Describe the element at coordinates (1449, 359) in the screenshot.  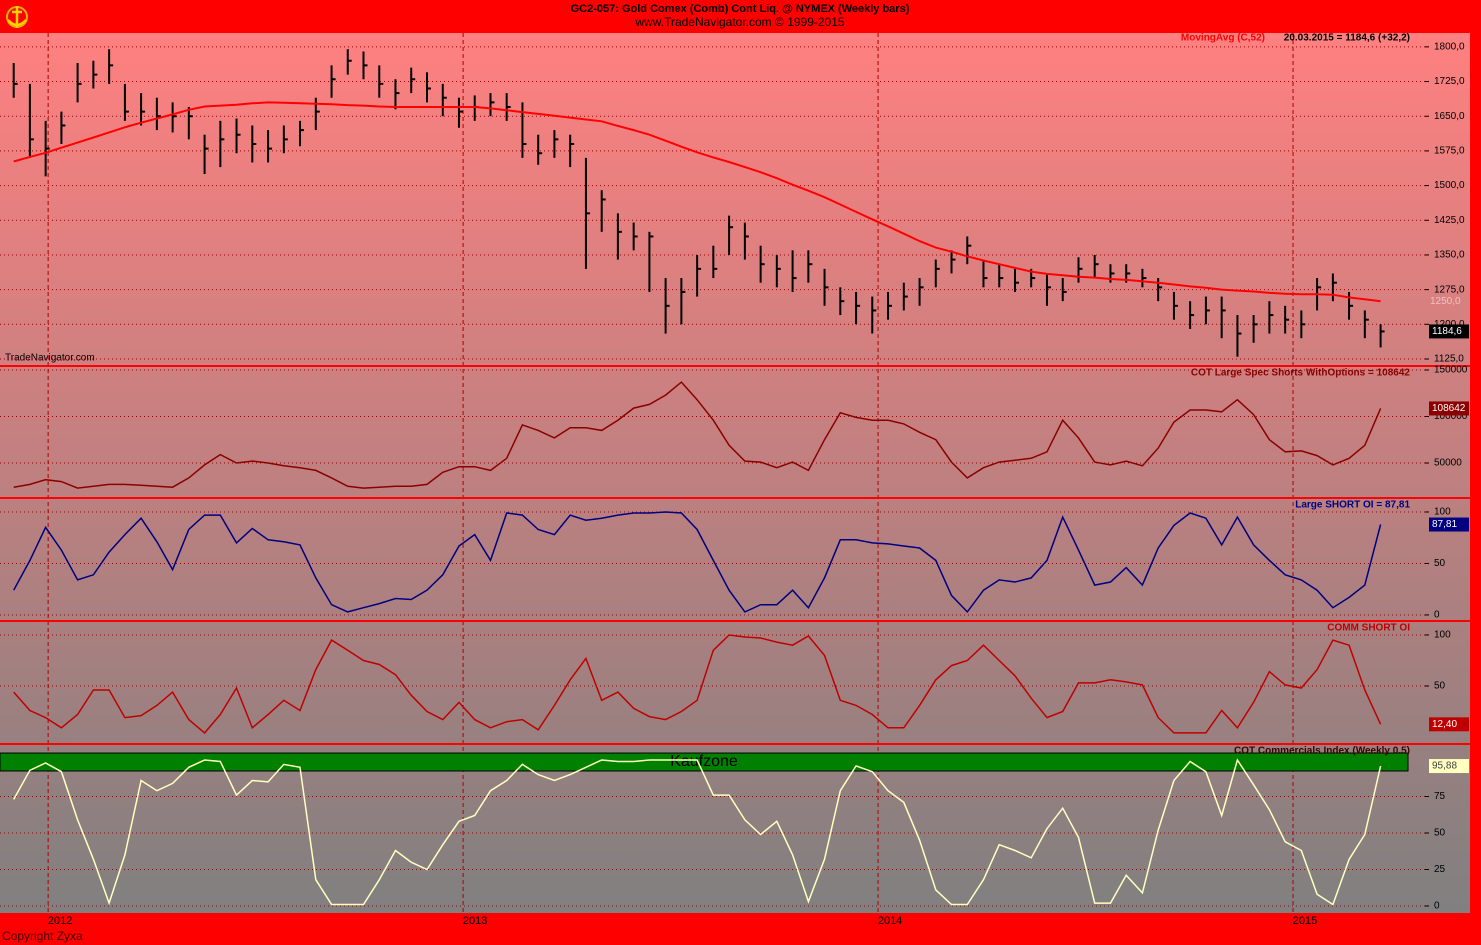
I see `y-tick-label: 1125,0` at that location.